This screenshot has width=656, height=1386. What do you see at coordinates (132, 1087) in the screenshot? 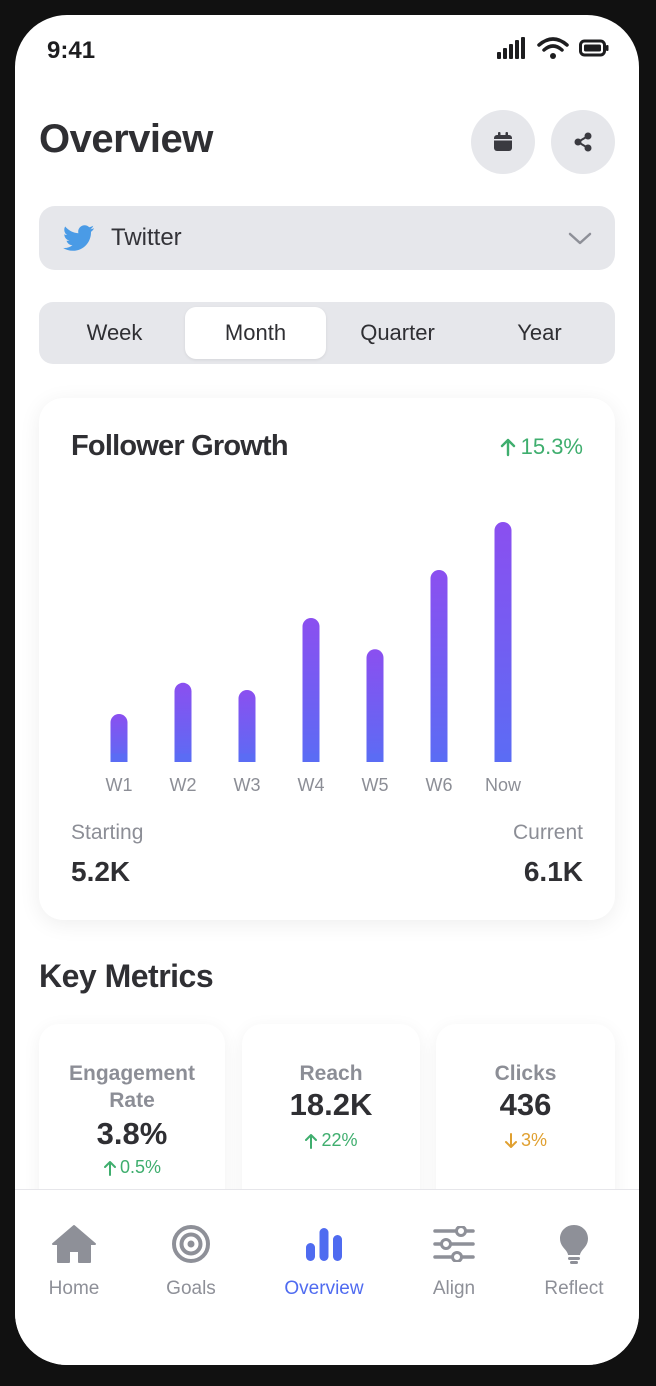
I see `metric-label: Engagement Rate` at bounding box center [132, 1087].